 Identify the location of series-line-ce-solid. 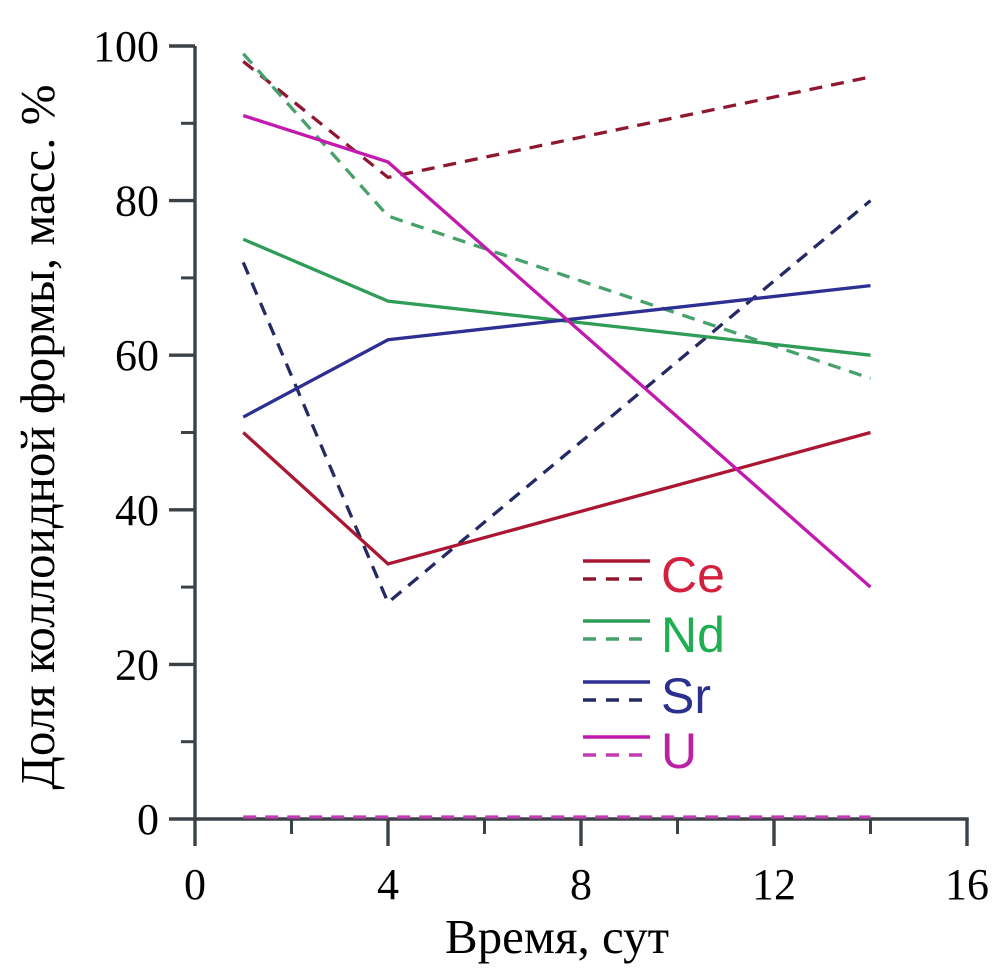
(556, 498).